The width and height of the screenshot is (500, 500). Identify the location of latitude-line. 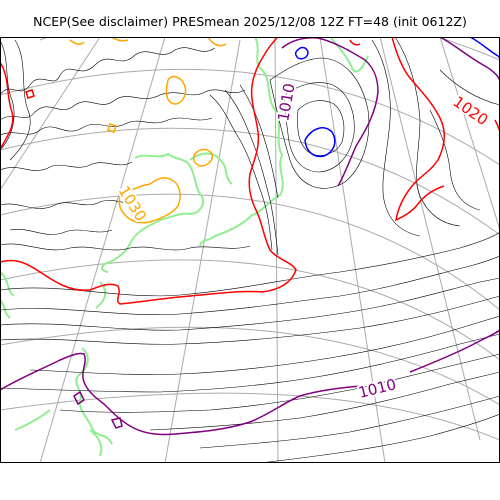
(250, 416).